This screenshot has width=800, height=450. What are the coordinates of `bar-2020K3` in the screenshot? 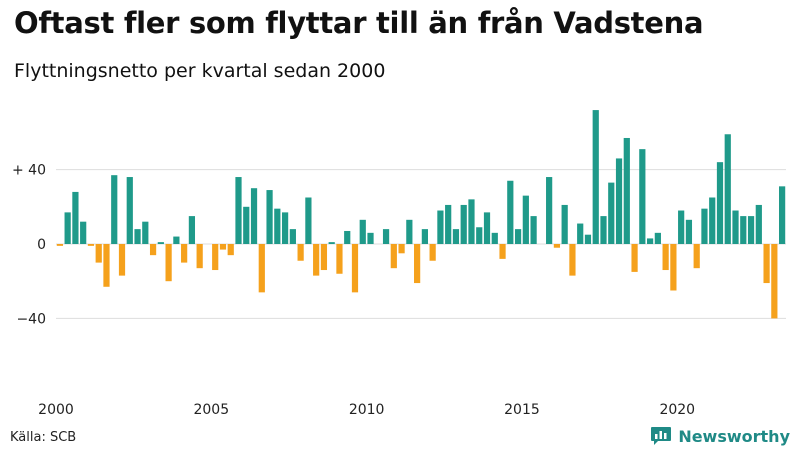 It's located at (696, 256).